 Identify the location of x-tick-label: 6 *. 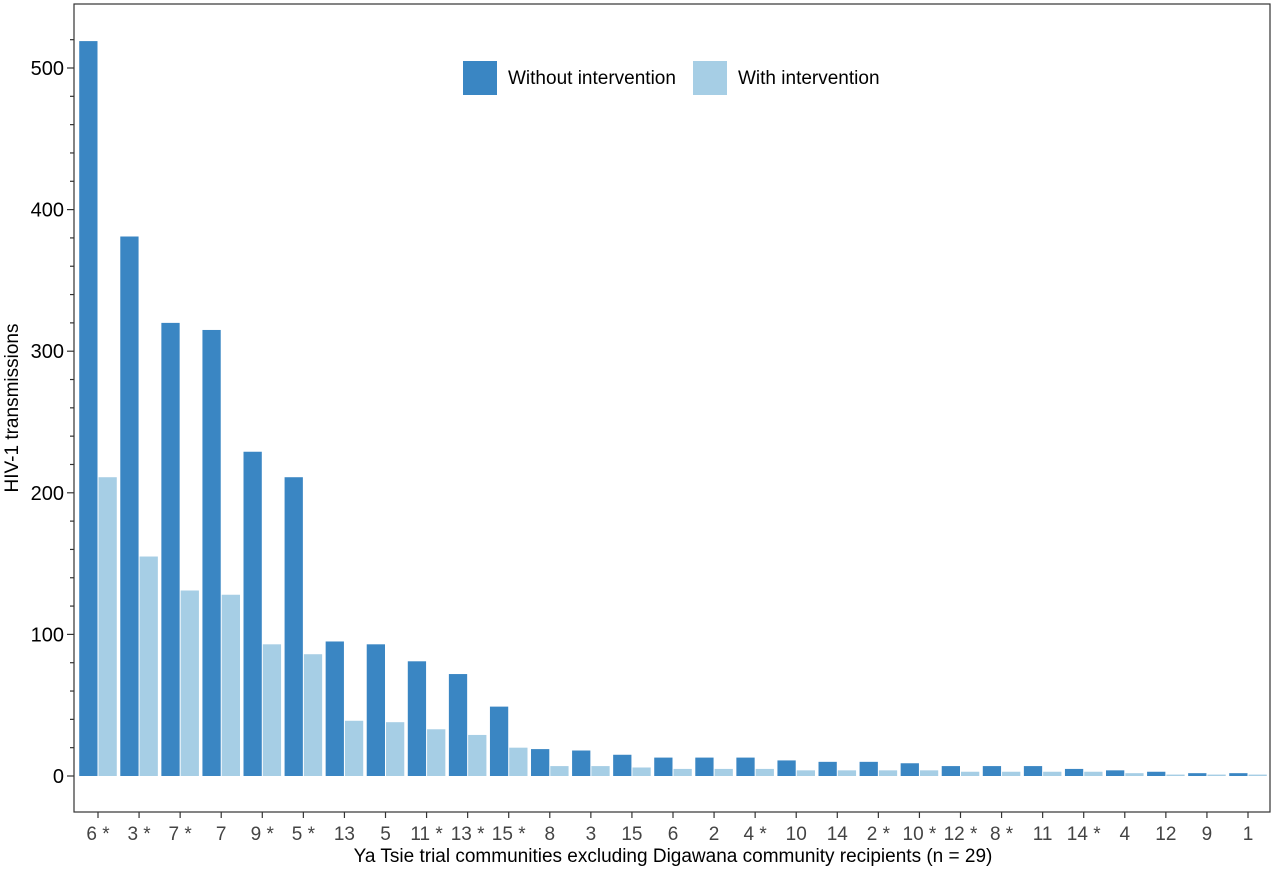
(98, 834).